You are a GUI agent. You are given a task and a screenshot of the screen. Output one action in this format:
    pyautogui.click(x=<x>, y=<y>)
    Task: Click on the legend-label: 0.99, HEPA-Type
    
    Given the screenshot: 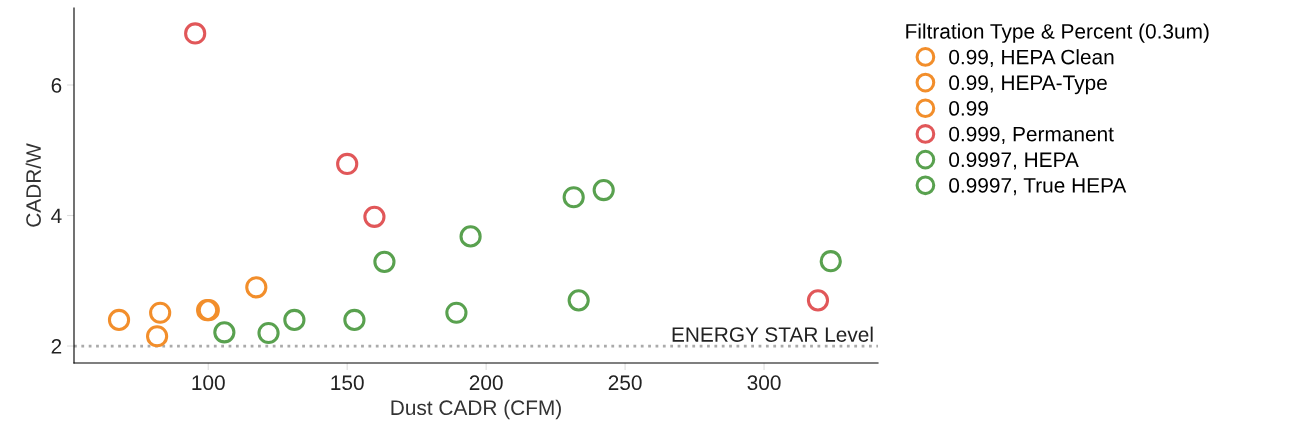 What is the action you would take?
    pyautogui.click(x=1028, y=85)
    